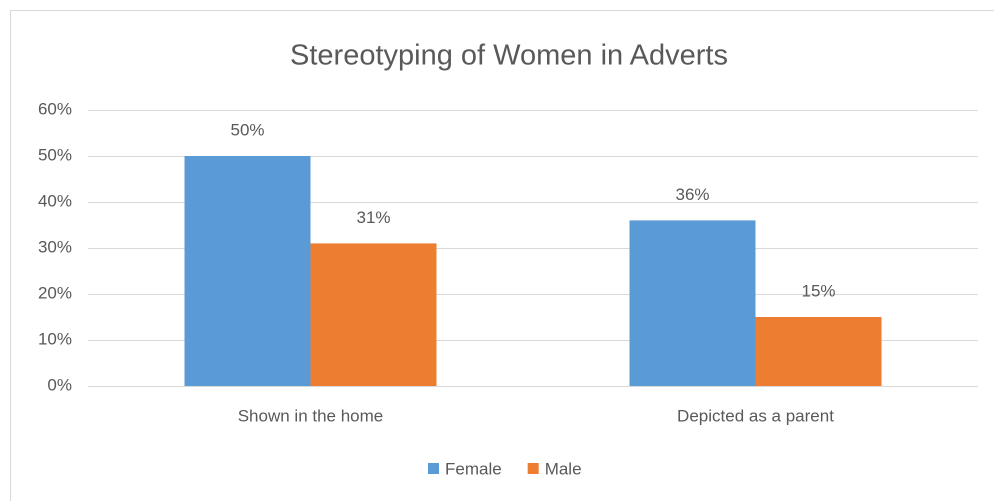  I want to click on y-tick-label: 60%, so click(55, 108).